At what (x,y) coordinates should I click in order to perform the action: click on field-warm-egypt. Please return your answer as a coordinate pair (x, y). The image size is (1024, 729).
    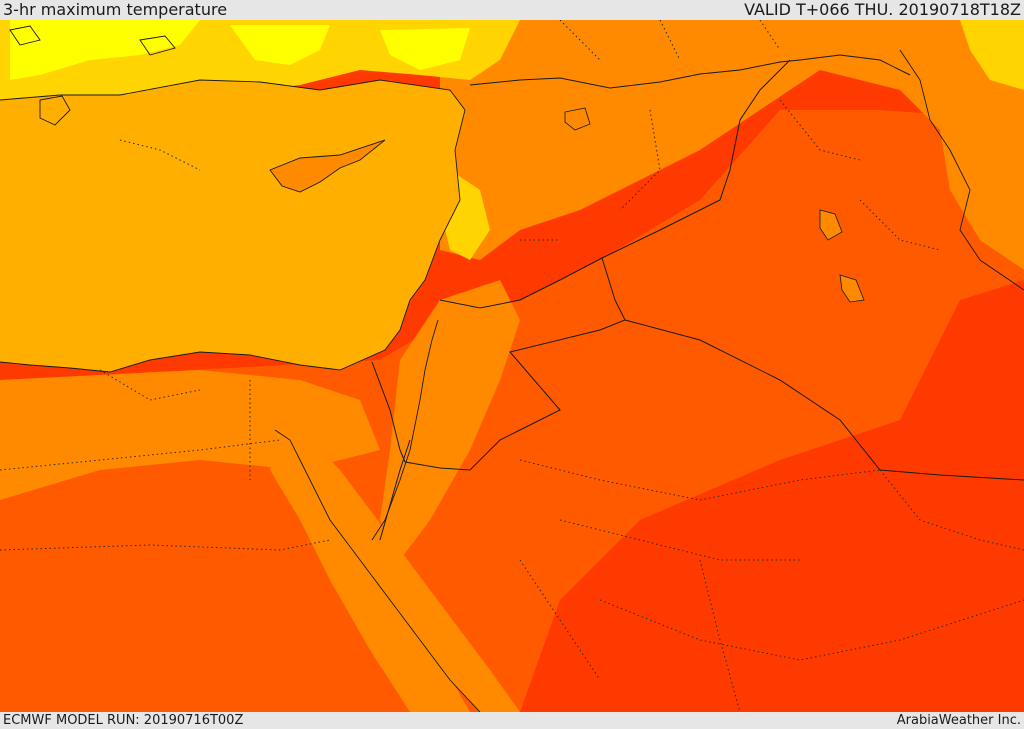
    Looking at the image, I should click on (190, 435).